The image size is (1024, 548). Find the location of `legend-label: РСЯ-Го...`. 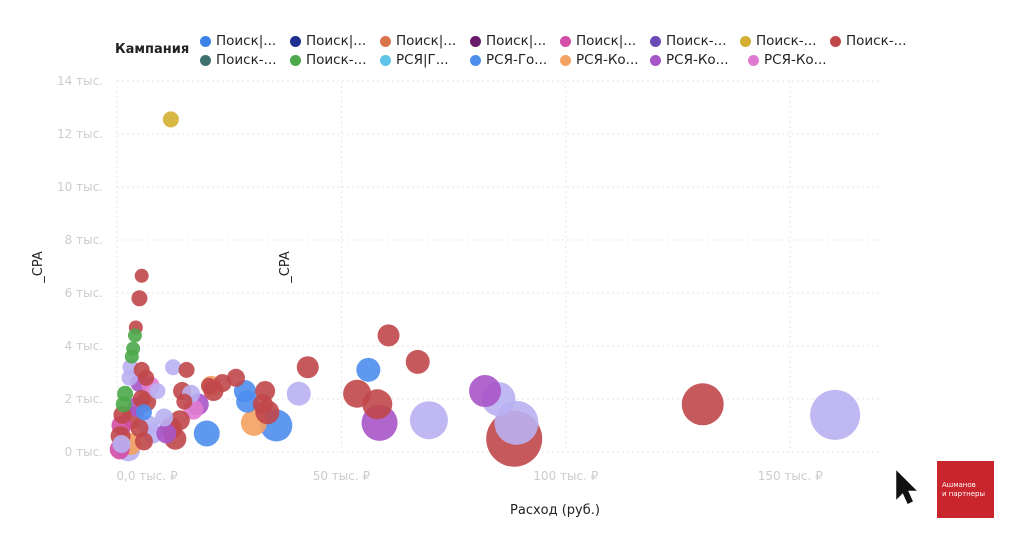

legend-label: РСЯ-Го... is located at coordinates (517, 60).